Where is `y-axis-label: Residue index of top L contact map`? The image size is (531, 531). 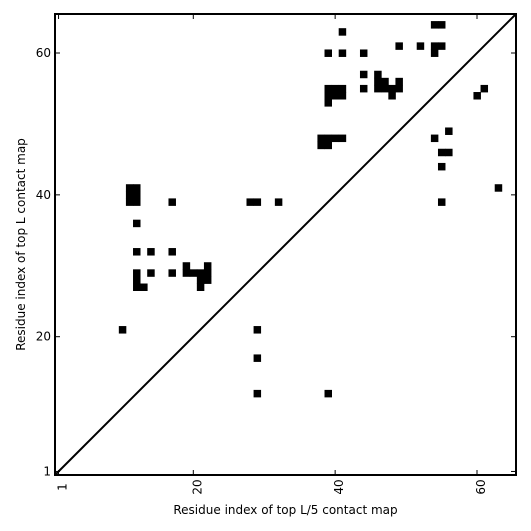 y-axis-label: Residue index of top L contact map is located at coordinates (21, 244).